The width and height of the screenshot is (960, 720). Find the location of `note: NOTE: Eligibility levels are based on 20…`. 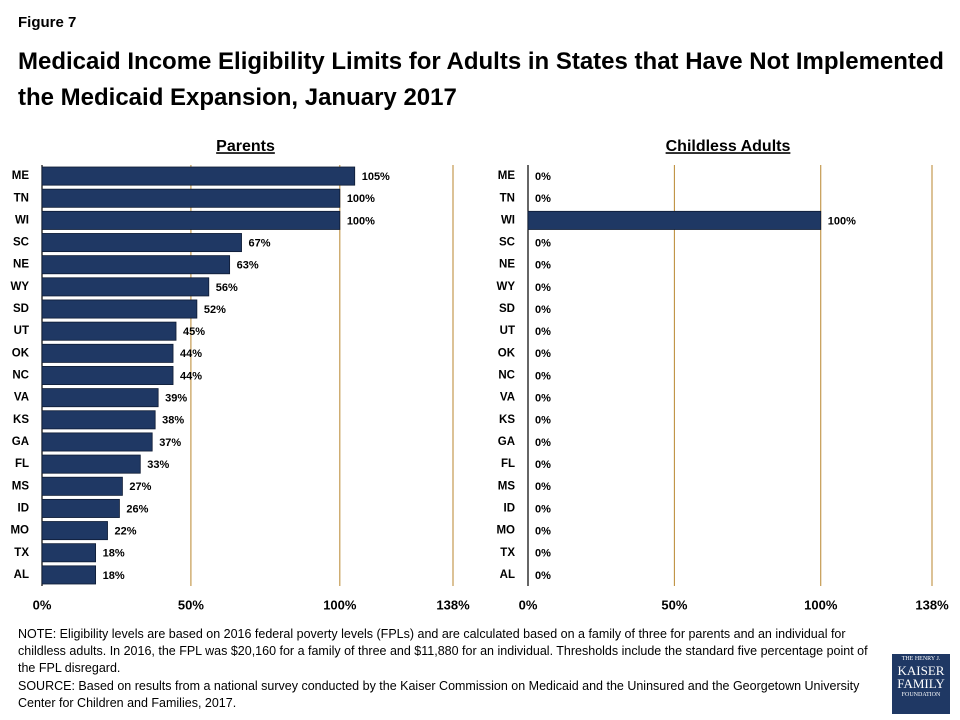

note: NOTE: Eligibility levels are based on 20… is located at coordinates (443, 651).